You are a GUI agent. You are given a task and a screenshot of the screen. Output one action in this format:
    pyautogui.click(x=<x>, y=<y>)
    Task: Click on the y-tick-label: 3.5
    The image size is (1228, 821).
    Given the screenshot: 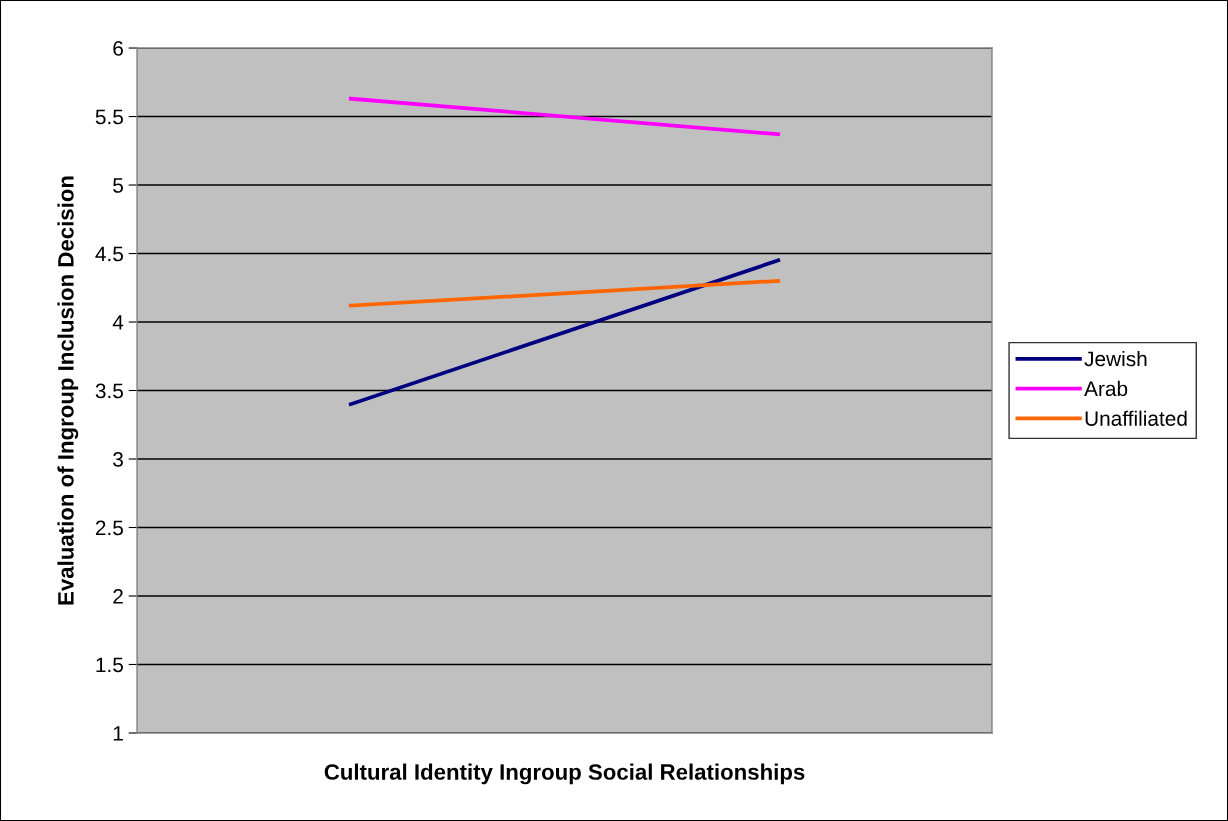 What is the action you would take?
    pyautogui.click(x=109, y=391)
    